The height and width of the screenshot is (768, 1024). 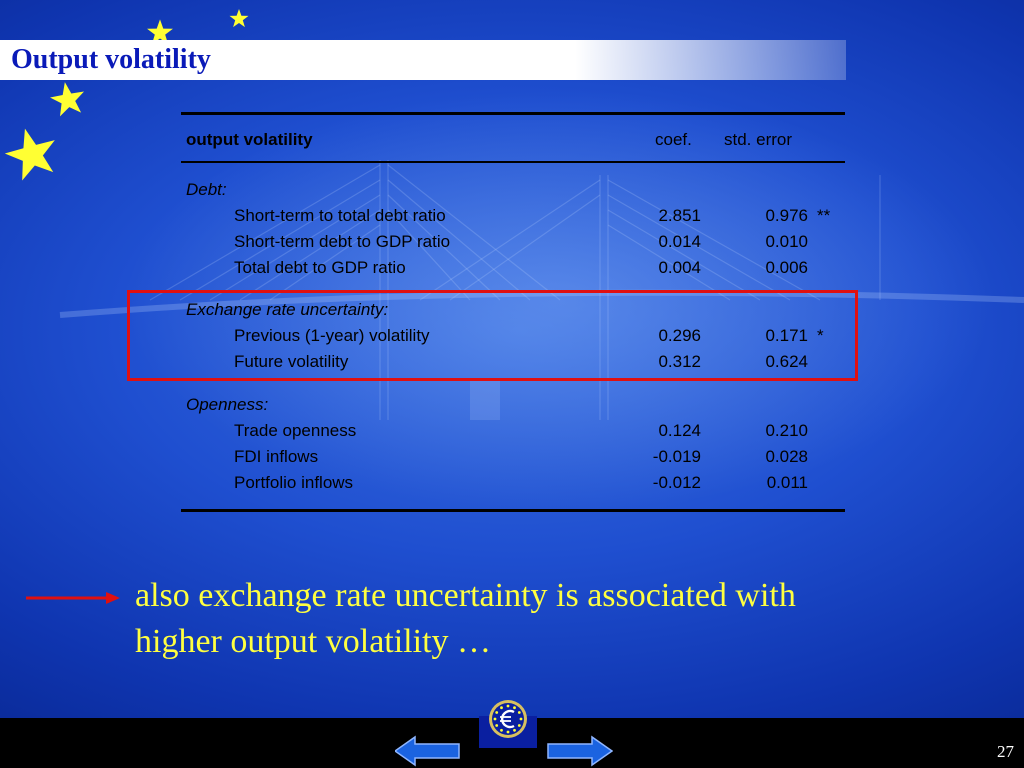 I want to click on row-coef: 0.296, so click(x=679, y=335).